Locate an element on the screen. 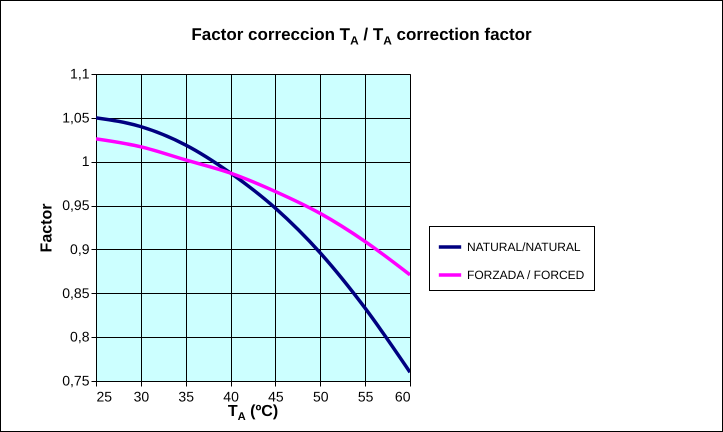 This screenshot has width=723, height=432. x-tick-label: 55 is located at coordinates (366, 396).